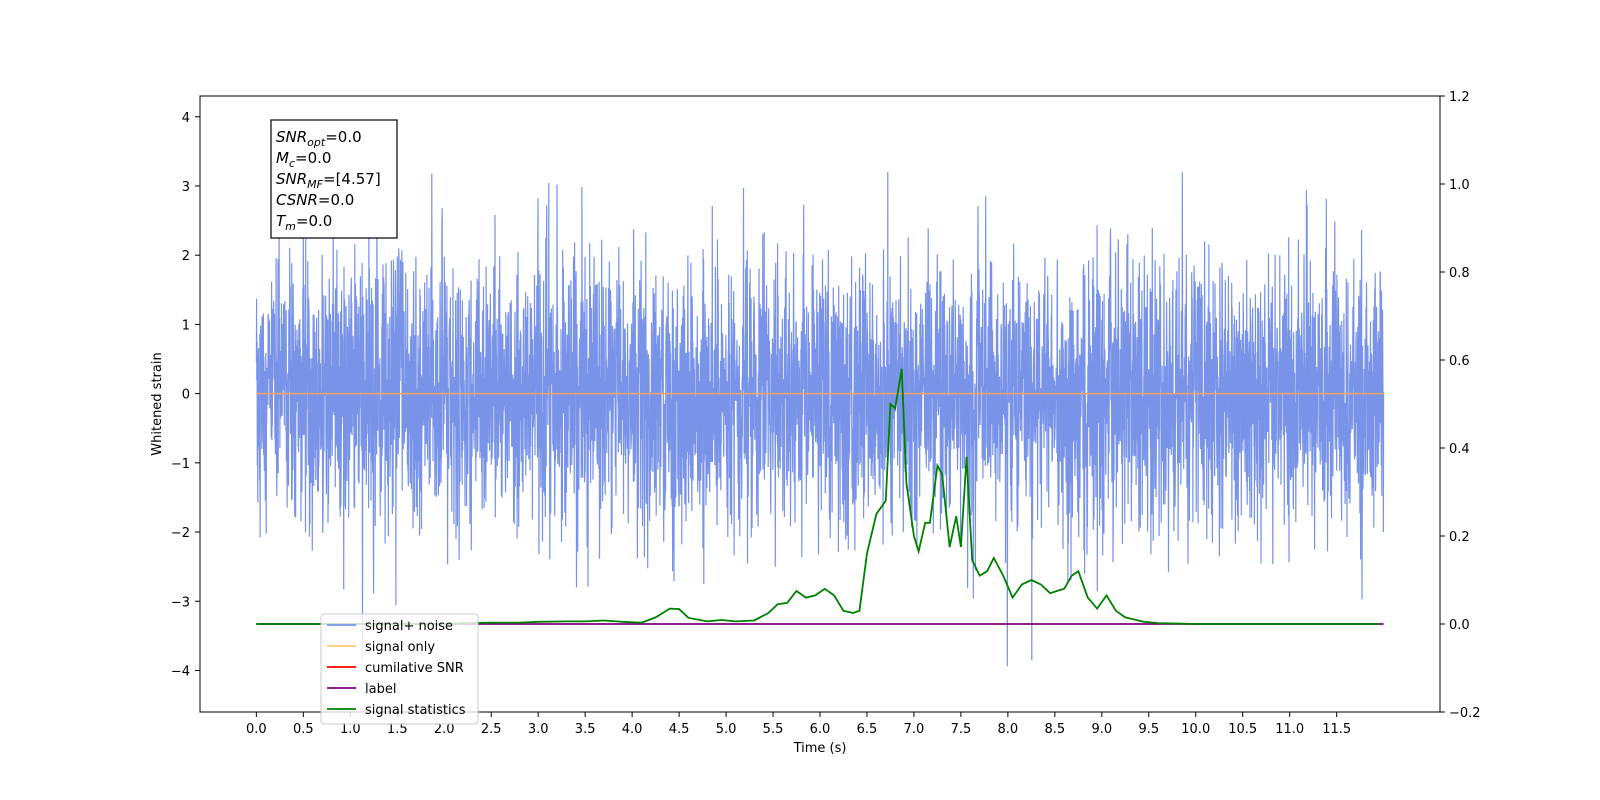  What do you see at coordinates (281, 221) in the screenshot?
I see `annotation-symbol: T` at bounding box center [281, 221].